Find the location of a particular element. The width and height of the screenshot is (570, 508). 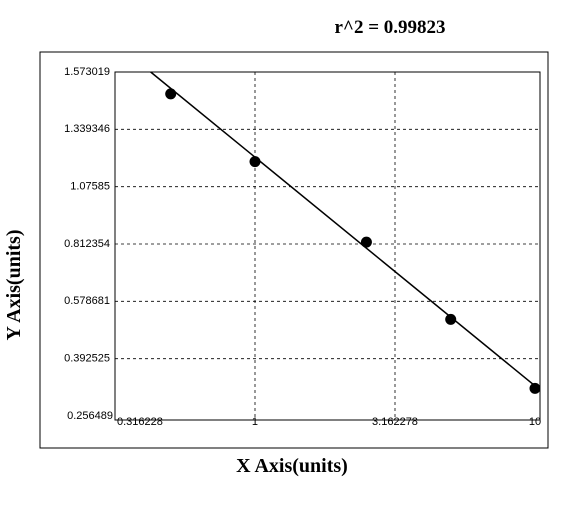

y-tick-label: 0.256489 is located at coordinates (90, 416).